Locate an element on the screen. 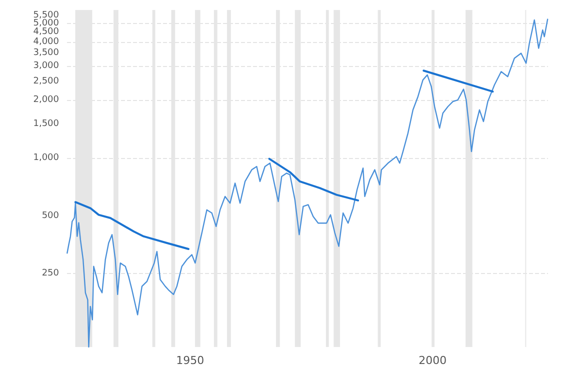 The width and height of the screenshot is (580, 366). y-tick-label: 3,000 is located at coordinates (46, 66).